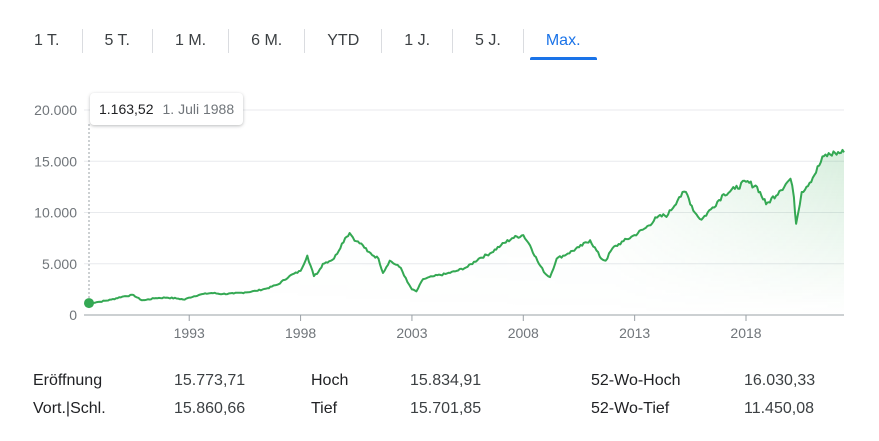  What do you see at coordinates (210, 408) in the screenshot?
I see `stat-value-prev-close: 15.860,66` at bounding box center [210, 408].